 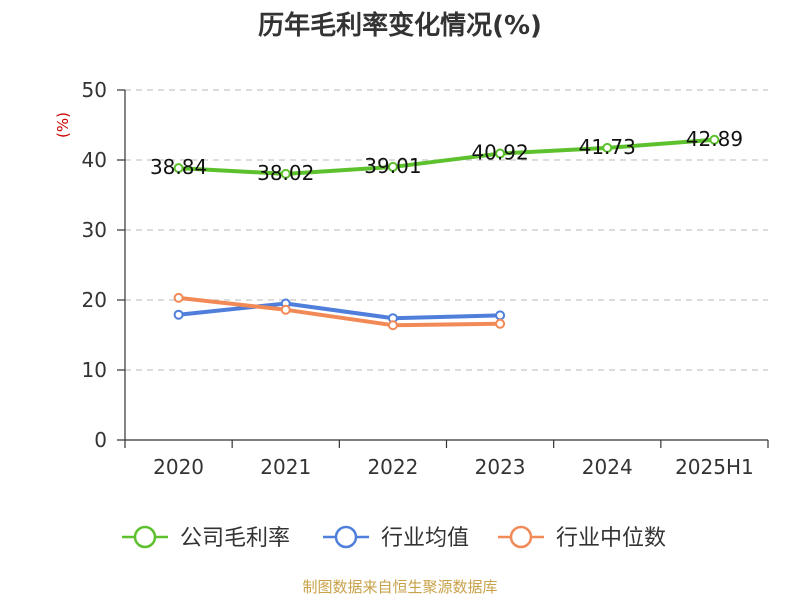 What do you see at coordinates (714, 467) in the screenshot?
I see `x-tick-label: 2025H1` at bounding box center [714, 467].